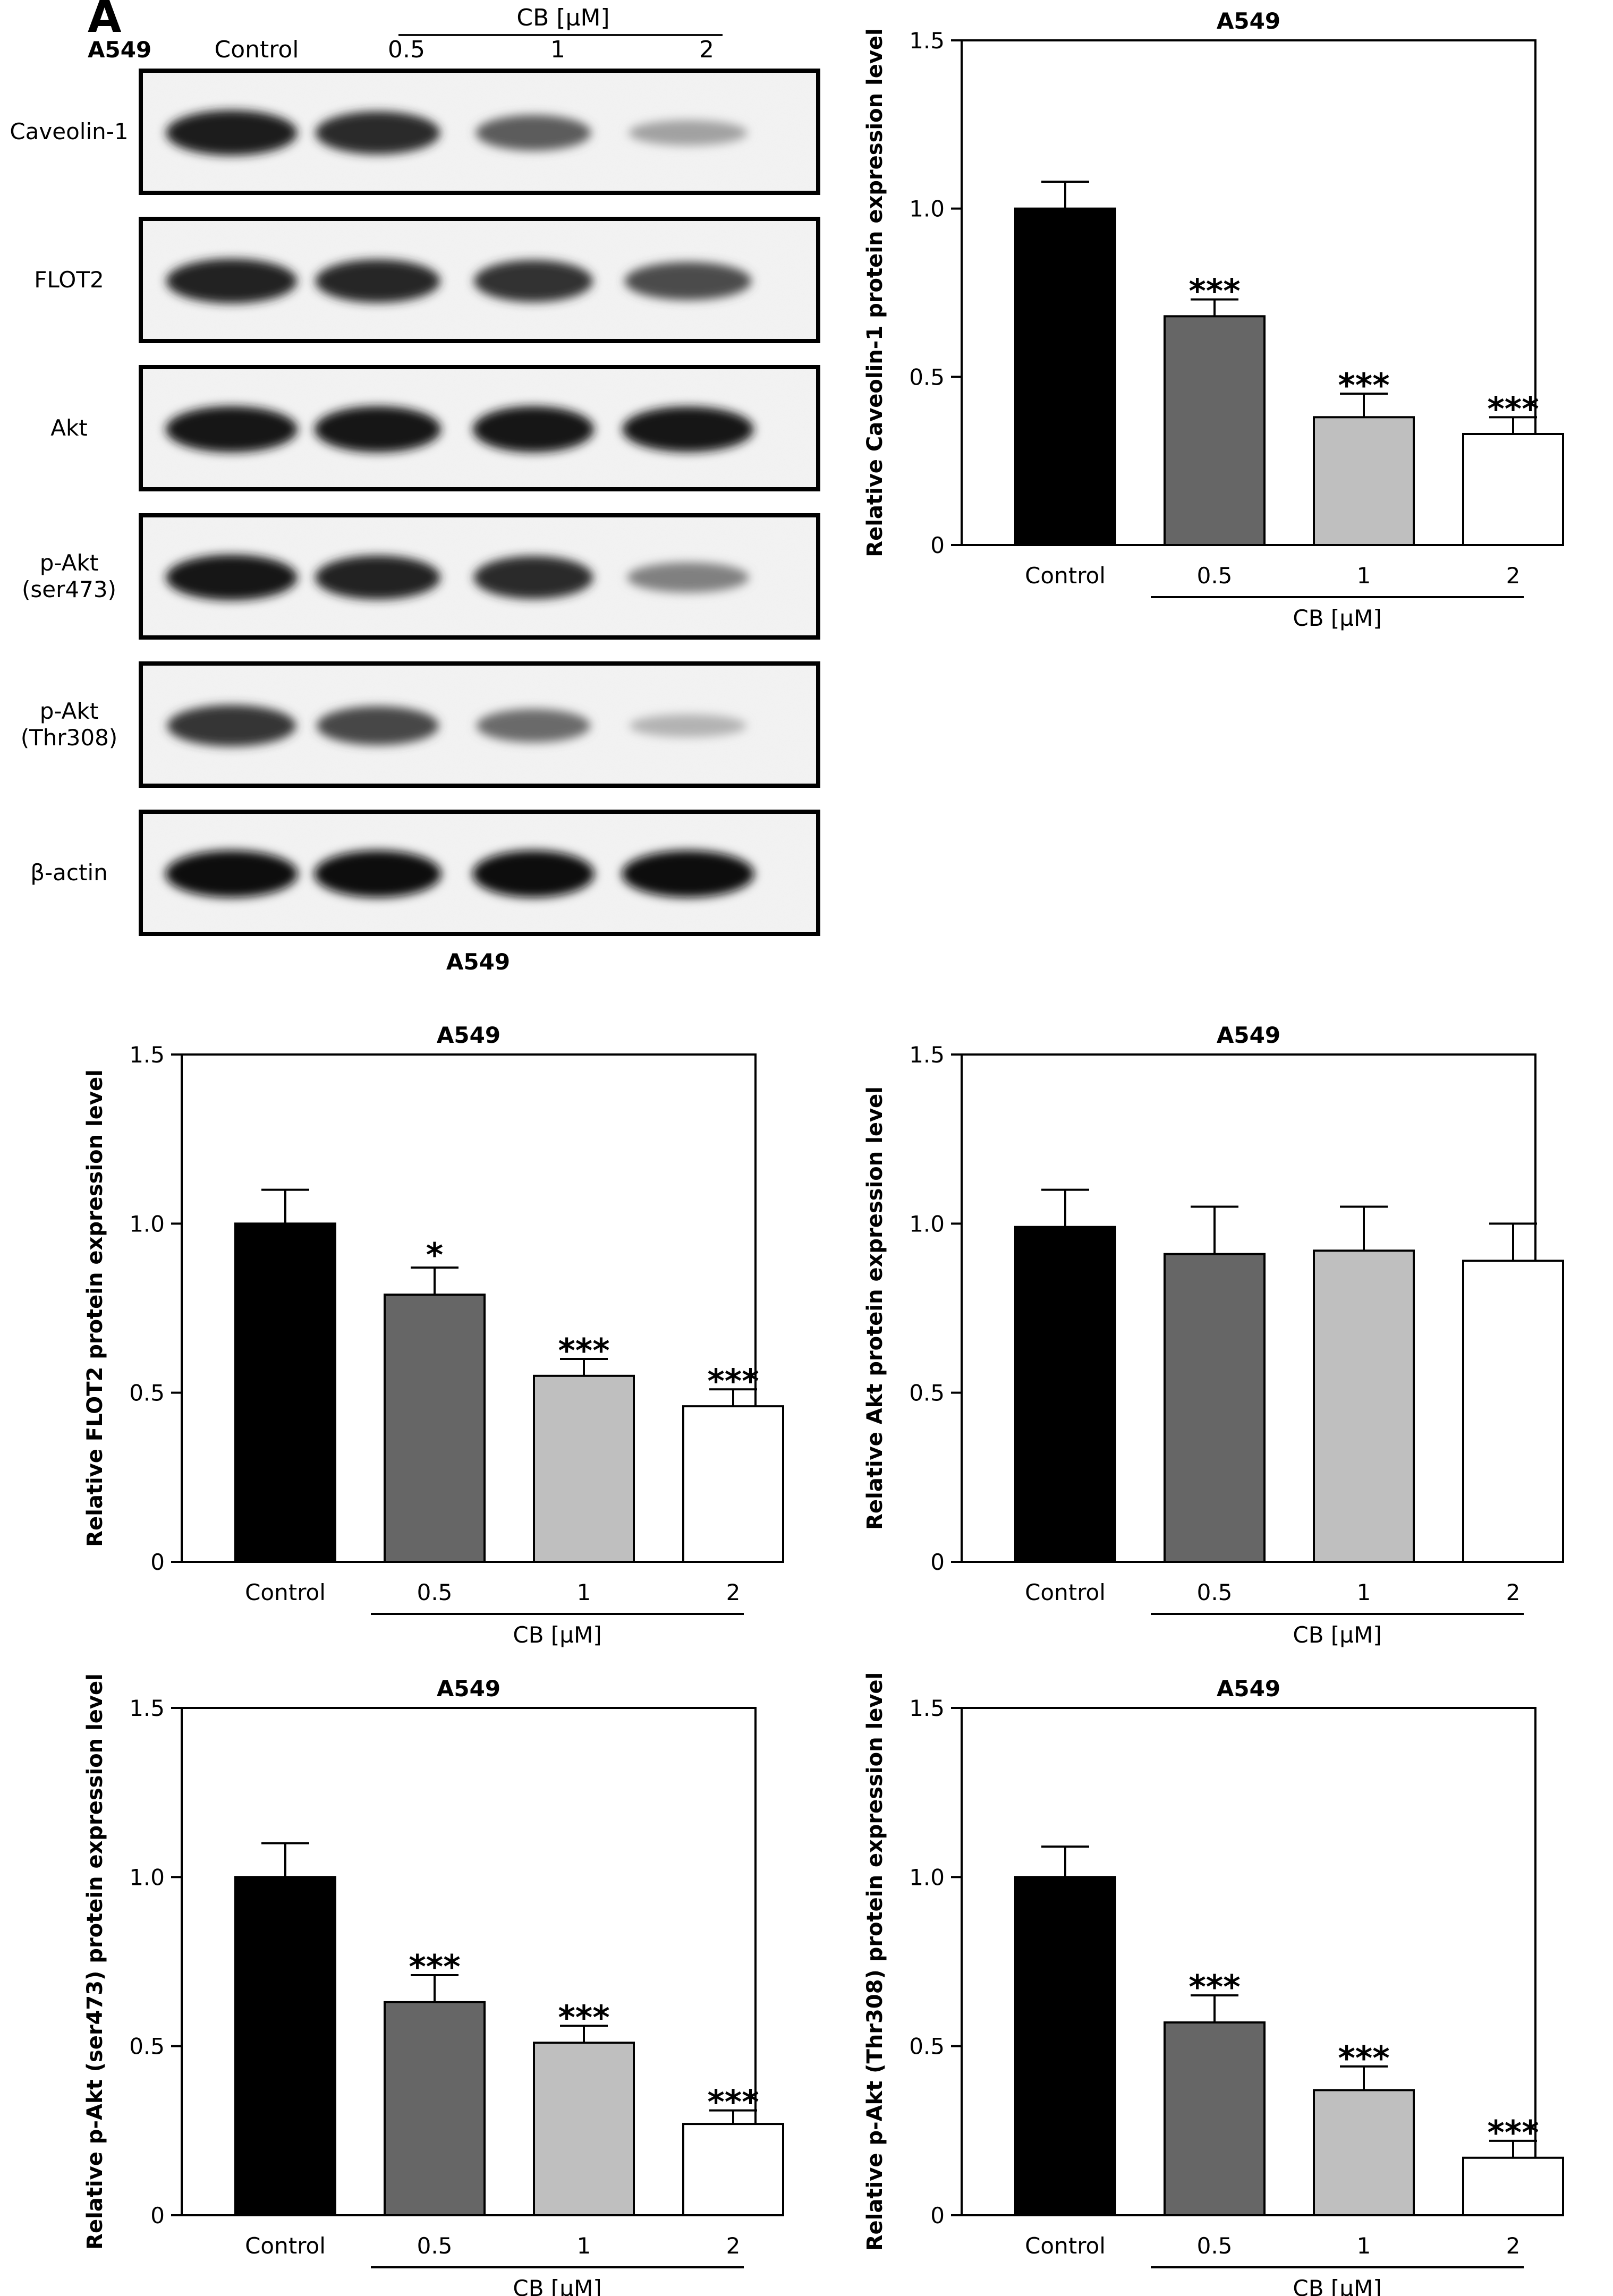 The image size is (1613, 2296). I want to click on blot-row-label: p-Akt (ser473), so click(69, 576).